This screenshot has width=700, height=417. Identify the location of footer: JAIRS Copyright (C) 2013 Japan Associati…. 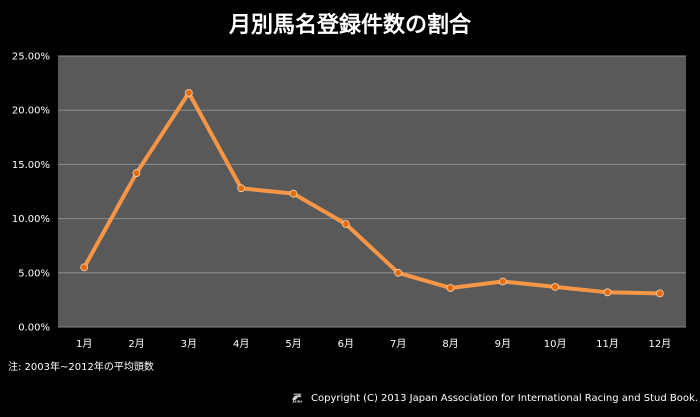
(494, 398).